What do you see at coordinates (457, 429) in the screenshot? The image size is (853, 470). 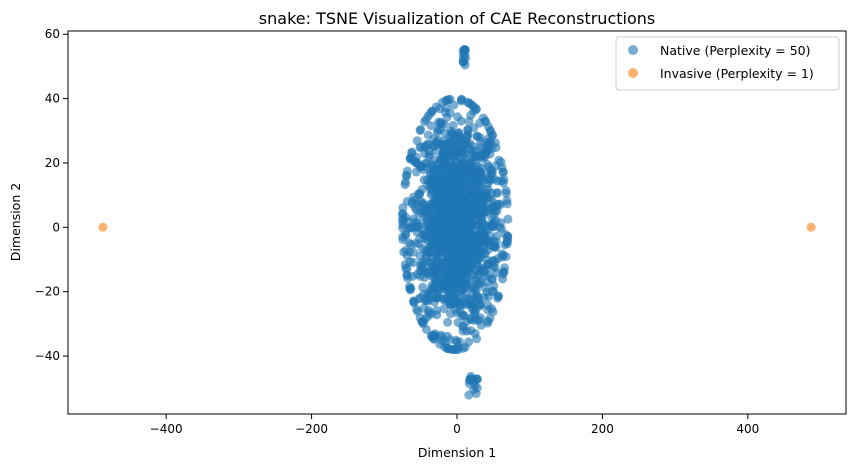 I see `x-tick-label: 0` at bounding box center [457, 429].